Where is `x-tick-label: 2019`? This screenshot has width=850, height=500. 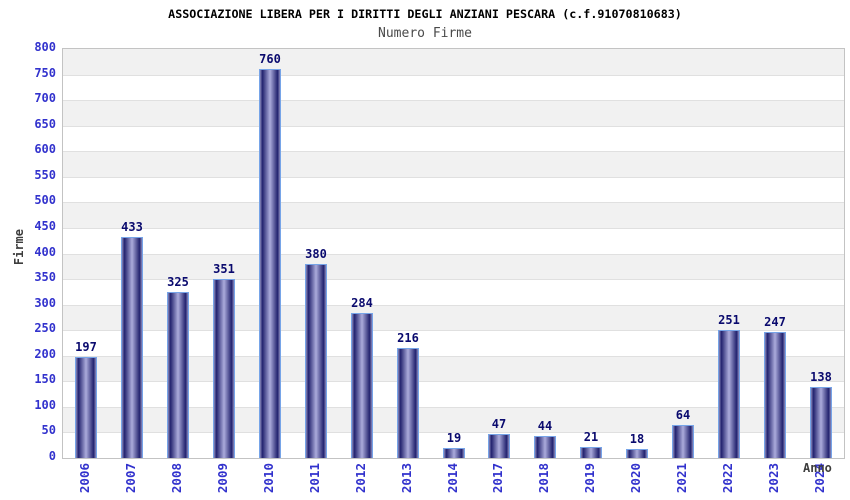 x-tick-label: 2019 is located at coordinates (589, 478).